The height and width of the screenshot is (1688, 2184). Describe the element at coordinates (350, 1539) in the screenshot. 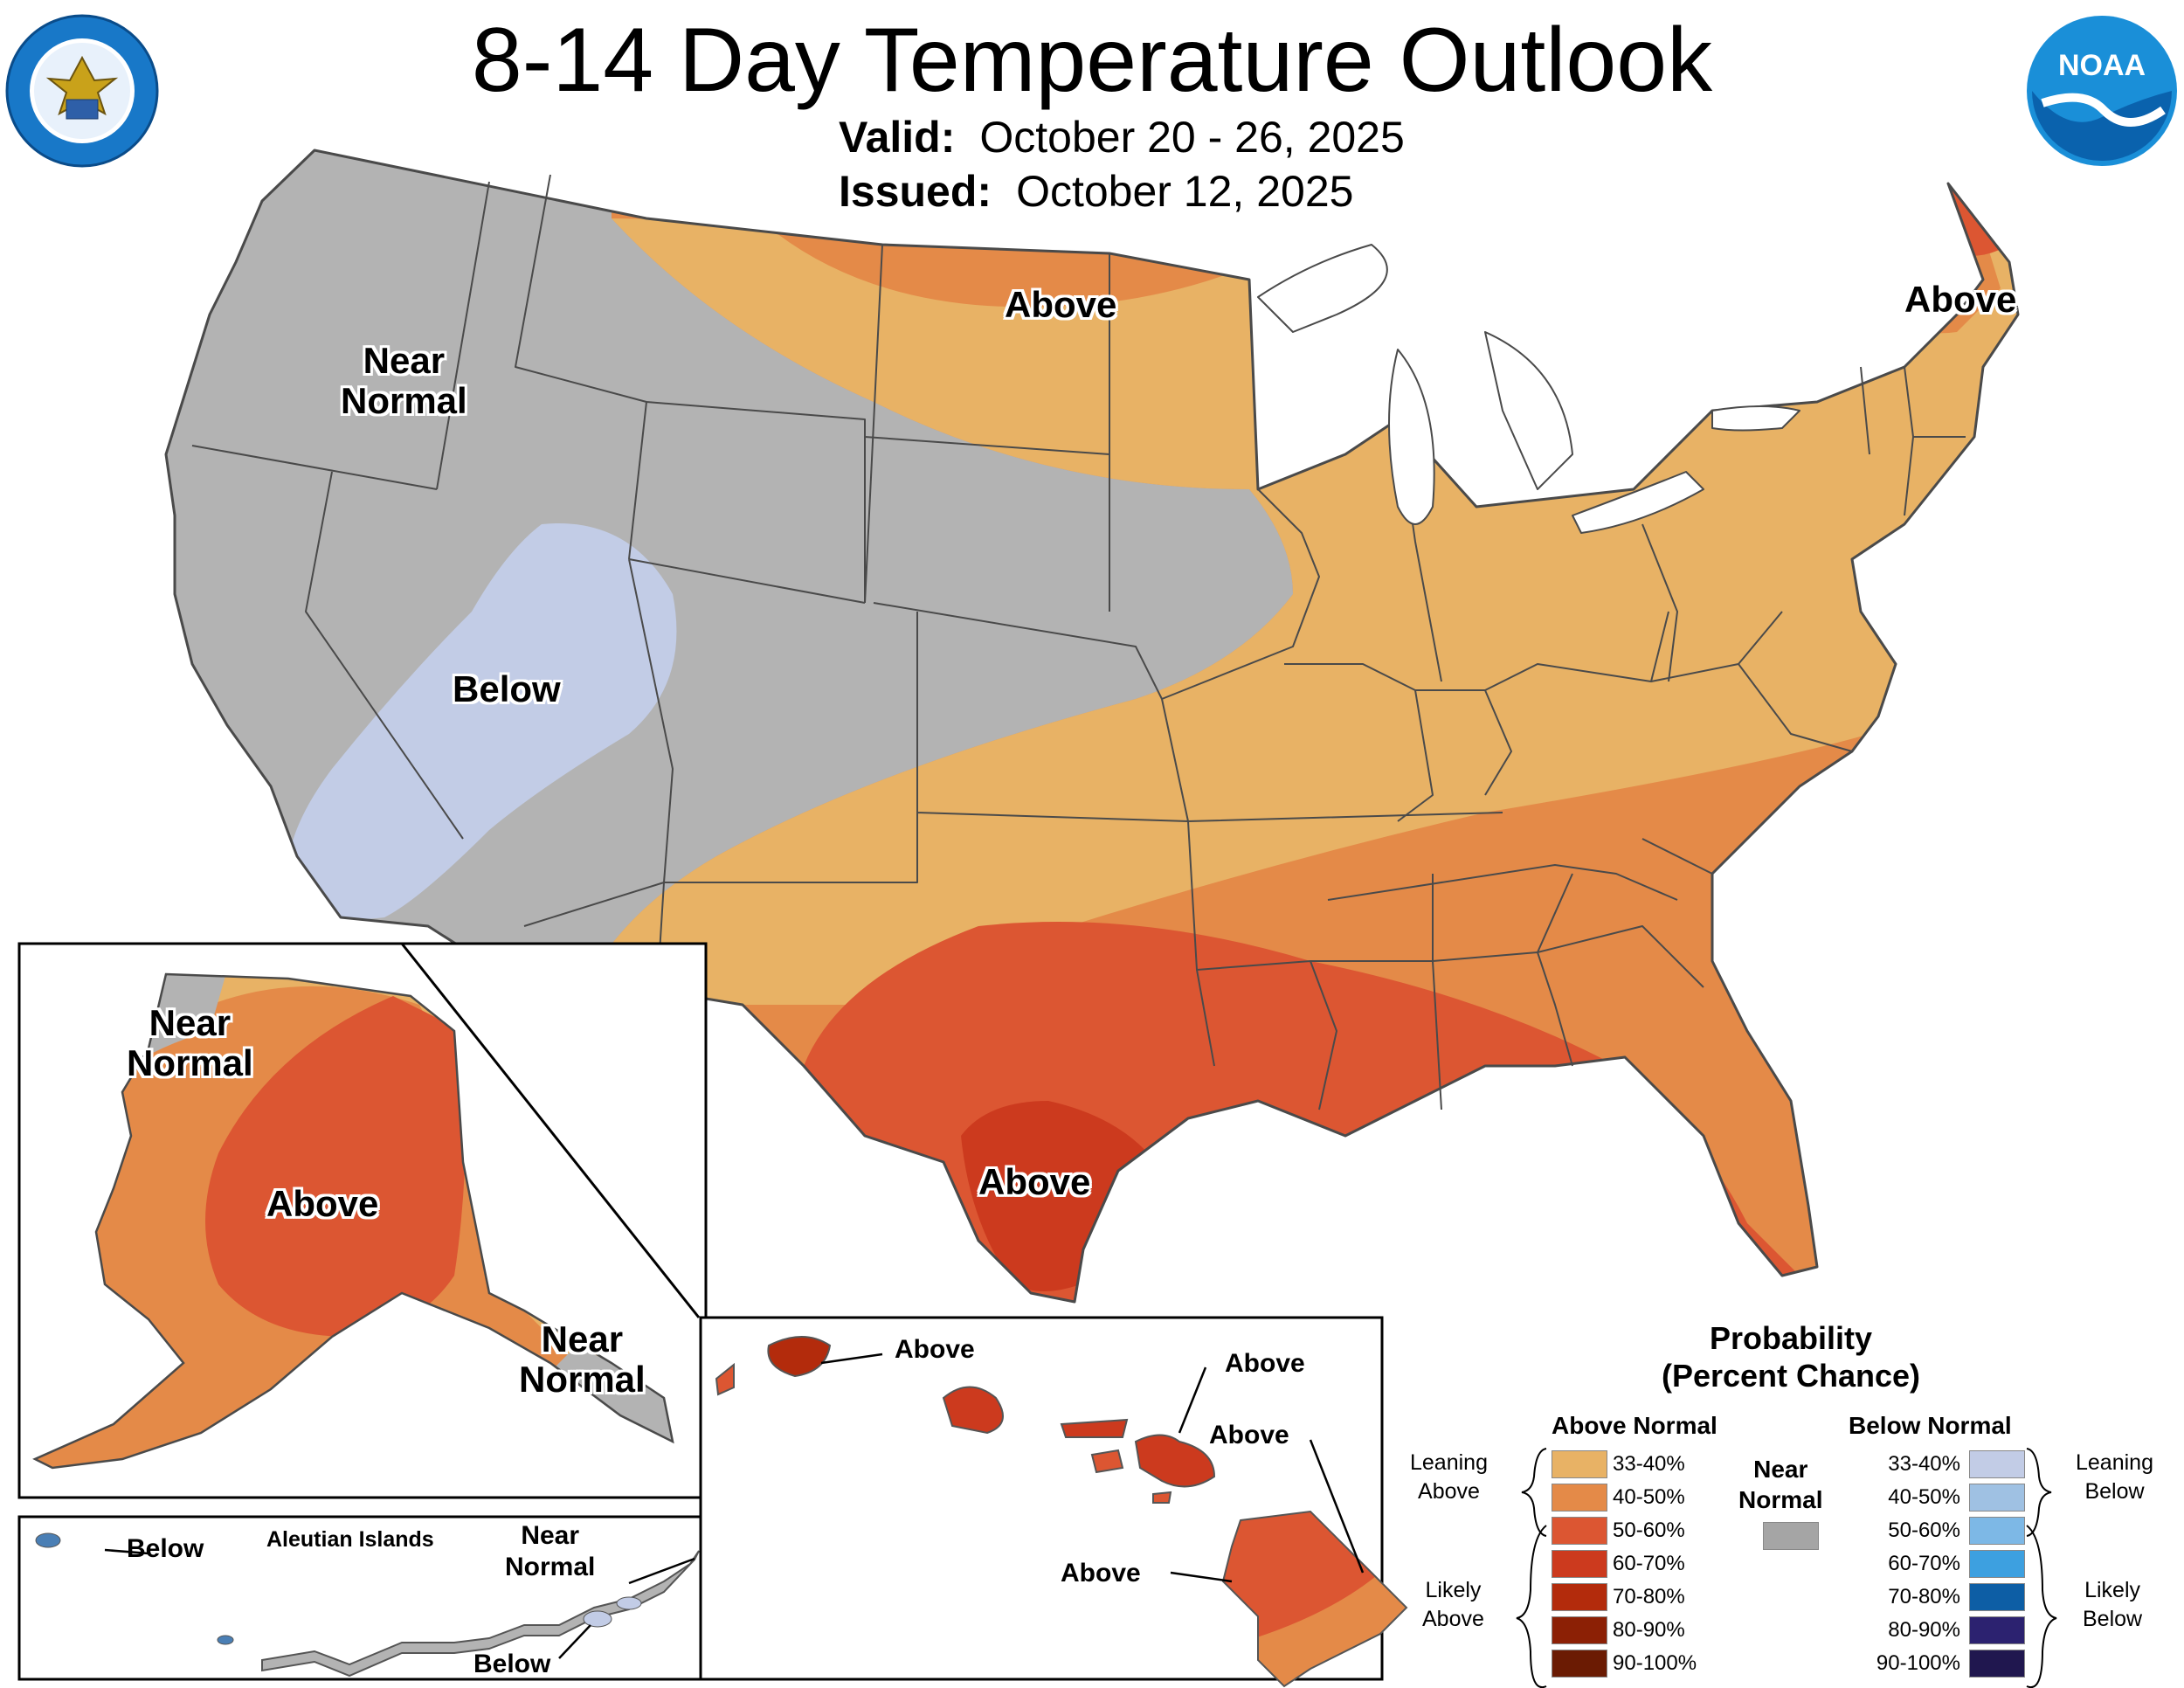

I see `aleutian-title: Aleutian Islands` at that location.